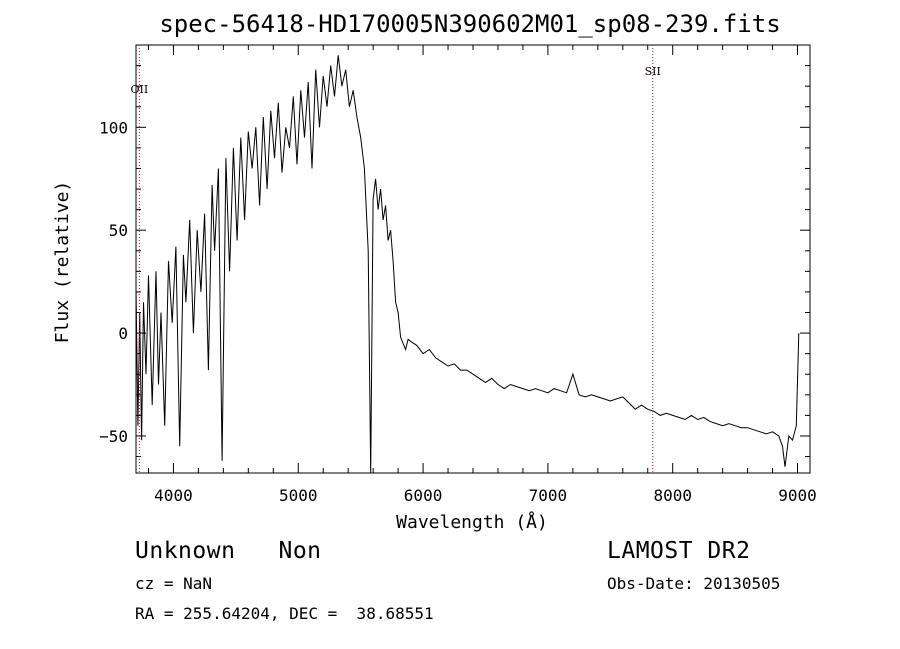  I want to click on x-tick-label: 4000, so click(173, 495).